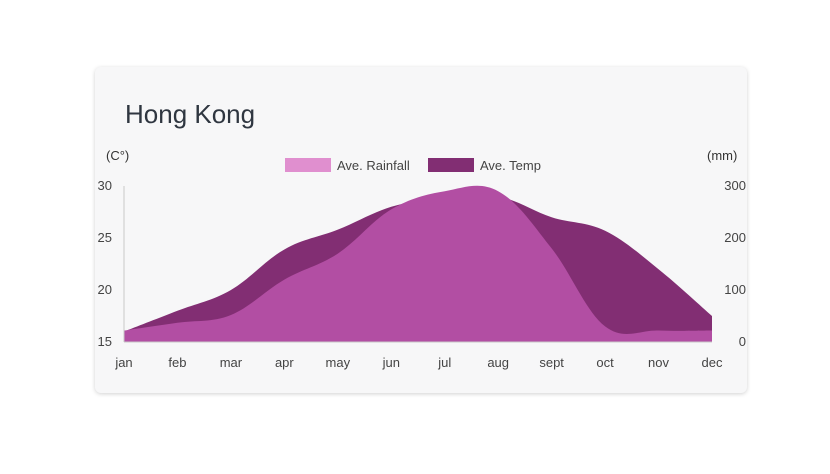  What do you see at coordinates (735, 289) in the screenshot?
I see `right-tick-label: 100` at bounding box center [735, 289].